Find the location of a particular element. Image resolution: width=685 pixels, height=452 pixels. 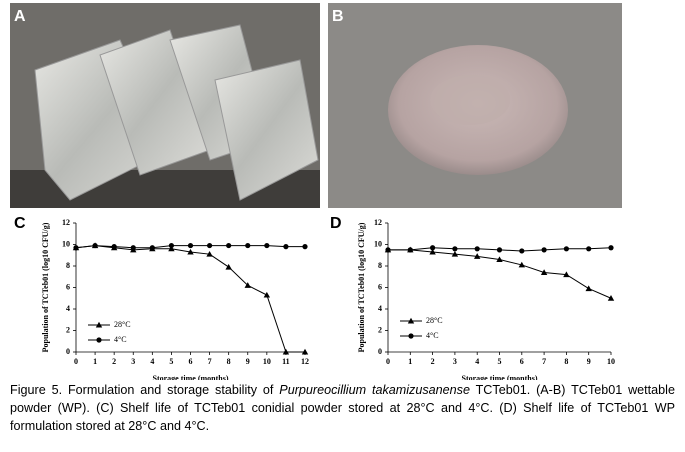

x-tick-label: 11 is located at coordinates (286, 361).